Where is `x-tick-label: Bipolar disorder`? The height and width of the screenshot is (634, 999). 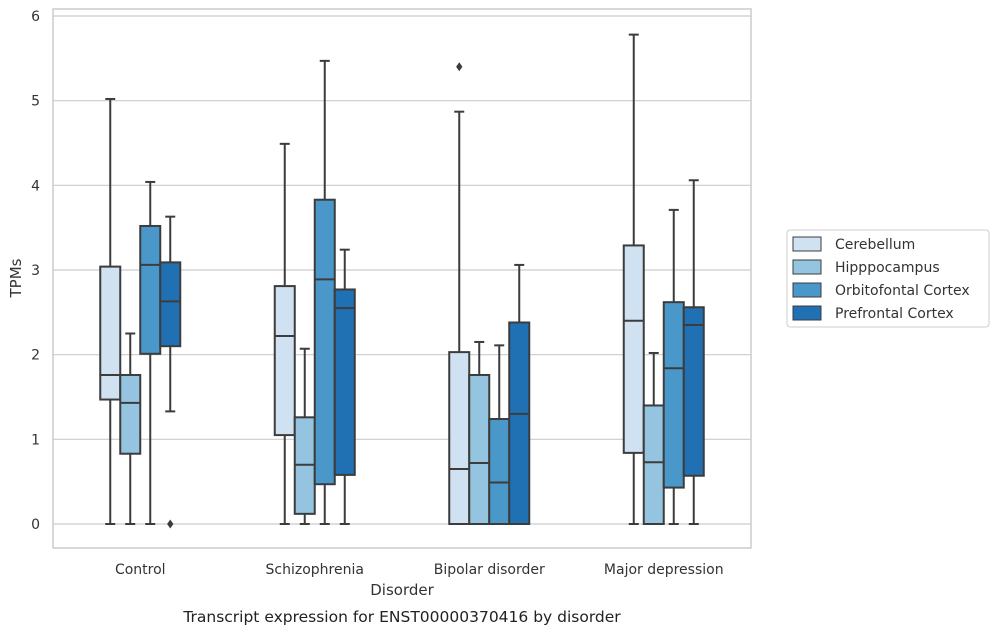 x-tick-label: Bipolar disorder is located at coordinates (489, 570).